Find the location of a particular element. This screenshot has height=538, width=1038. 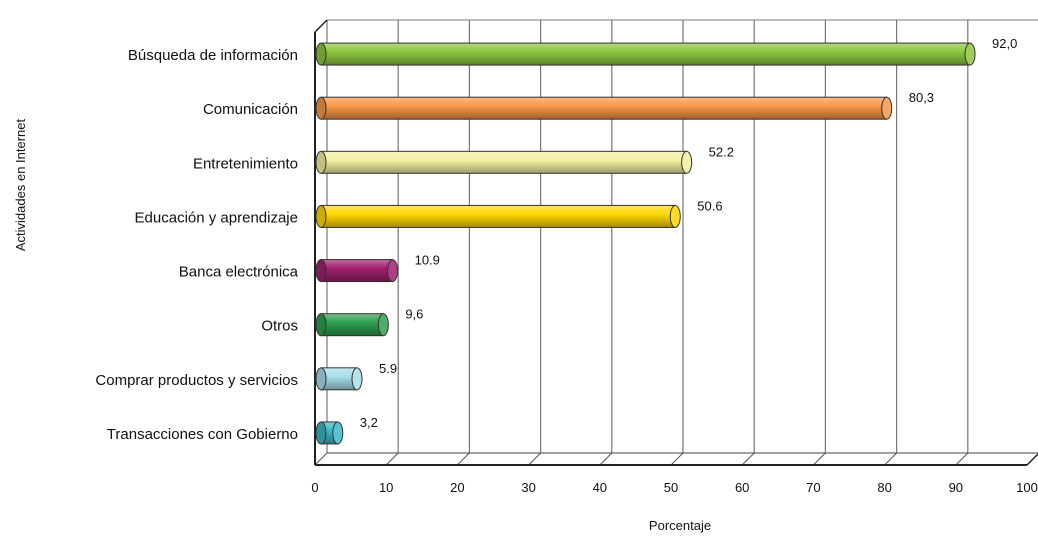

bar-entretenimiento is located at coordinates (504, 162).